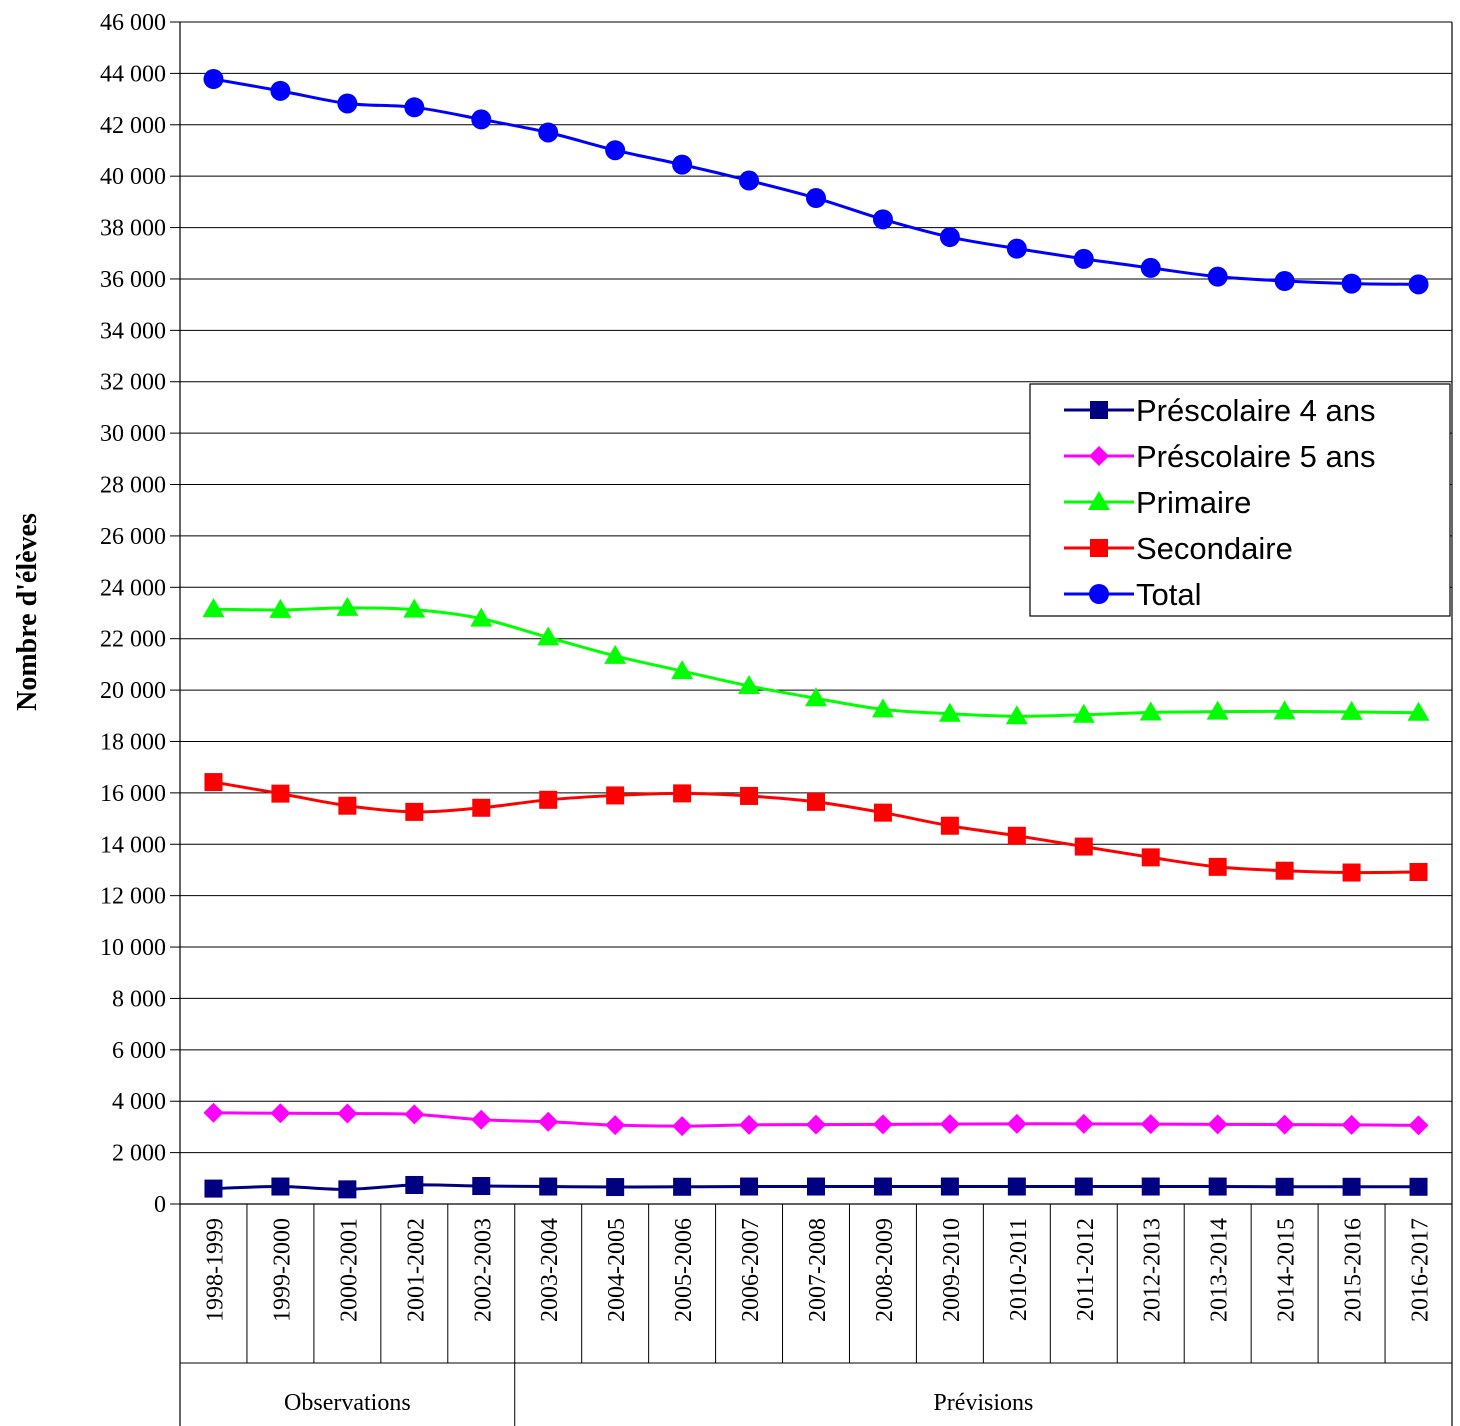  What do you see at coordinates (160, 1205) in the screenshot?
I see `y-tick-label: 0` at bounding box center [160, 1205].